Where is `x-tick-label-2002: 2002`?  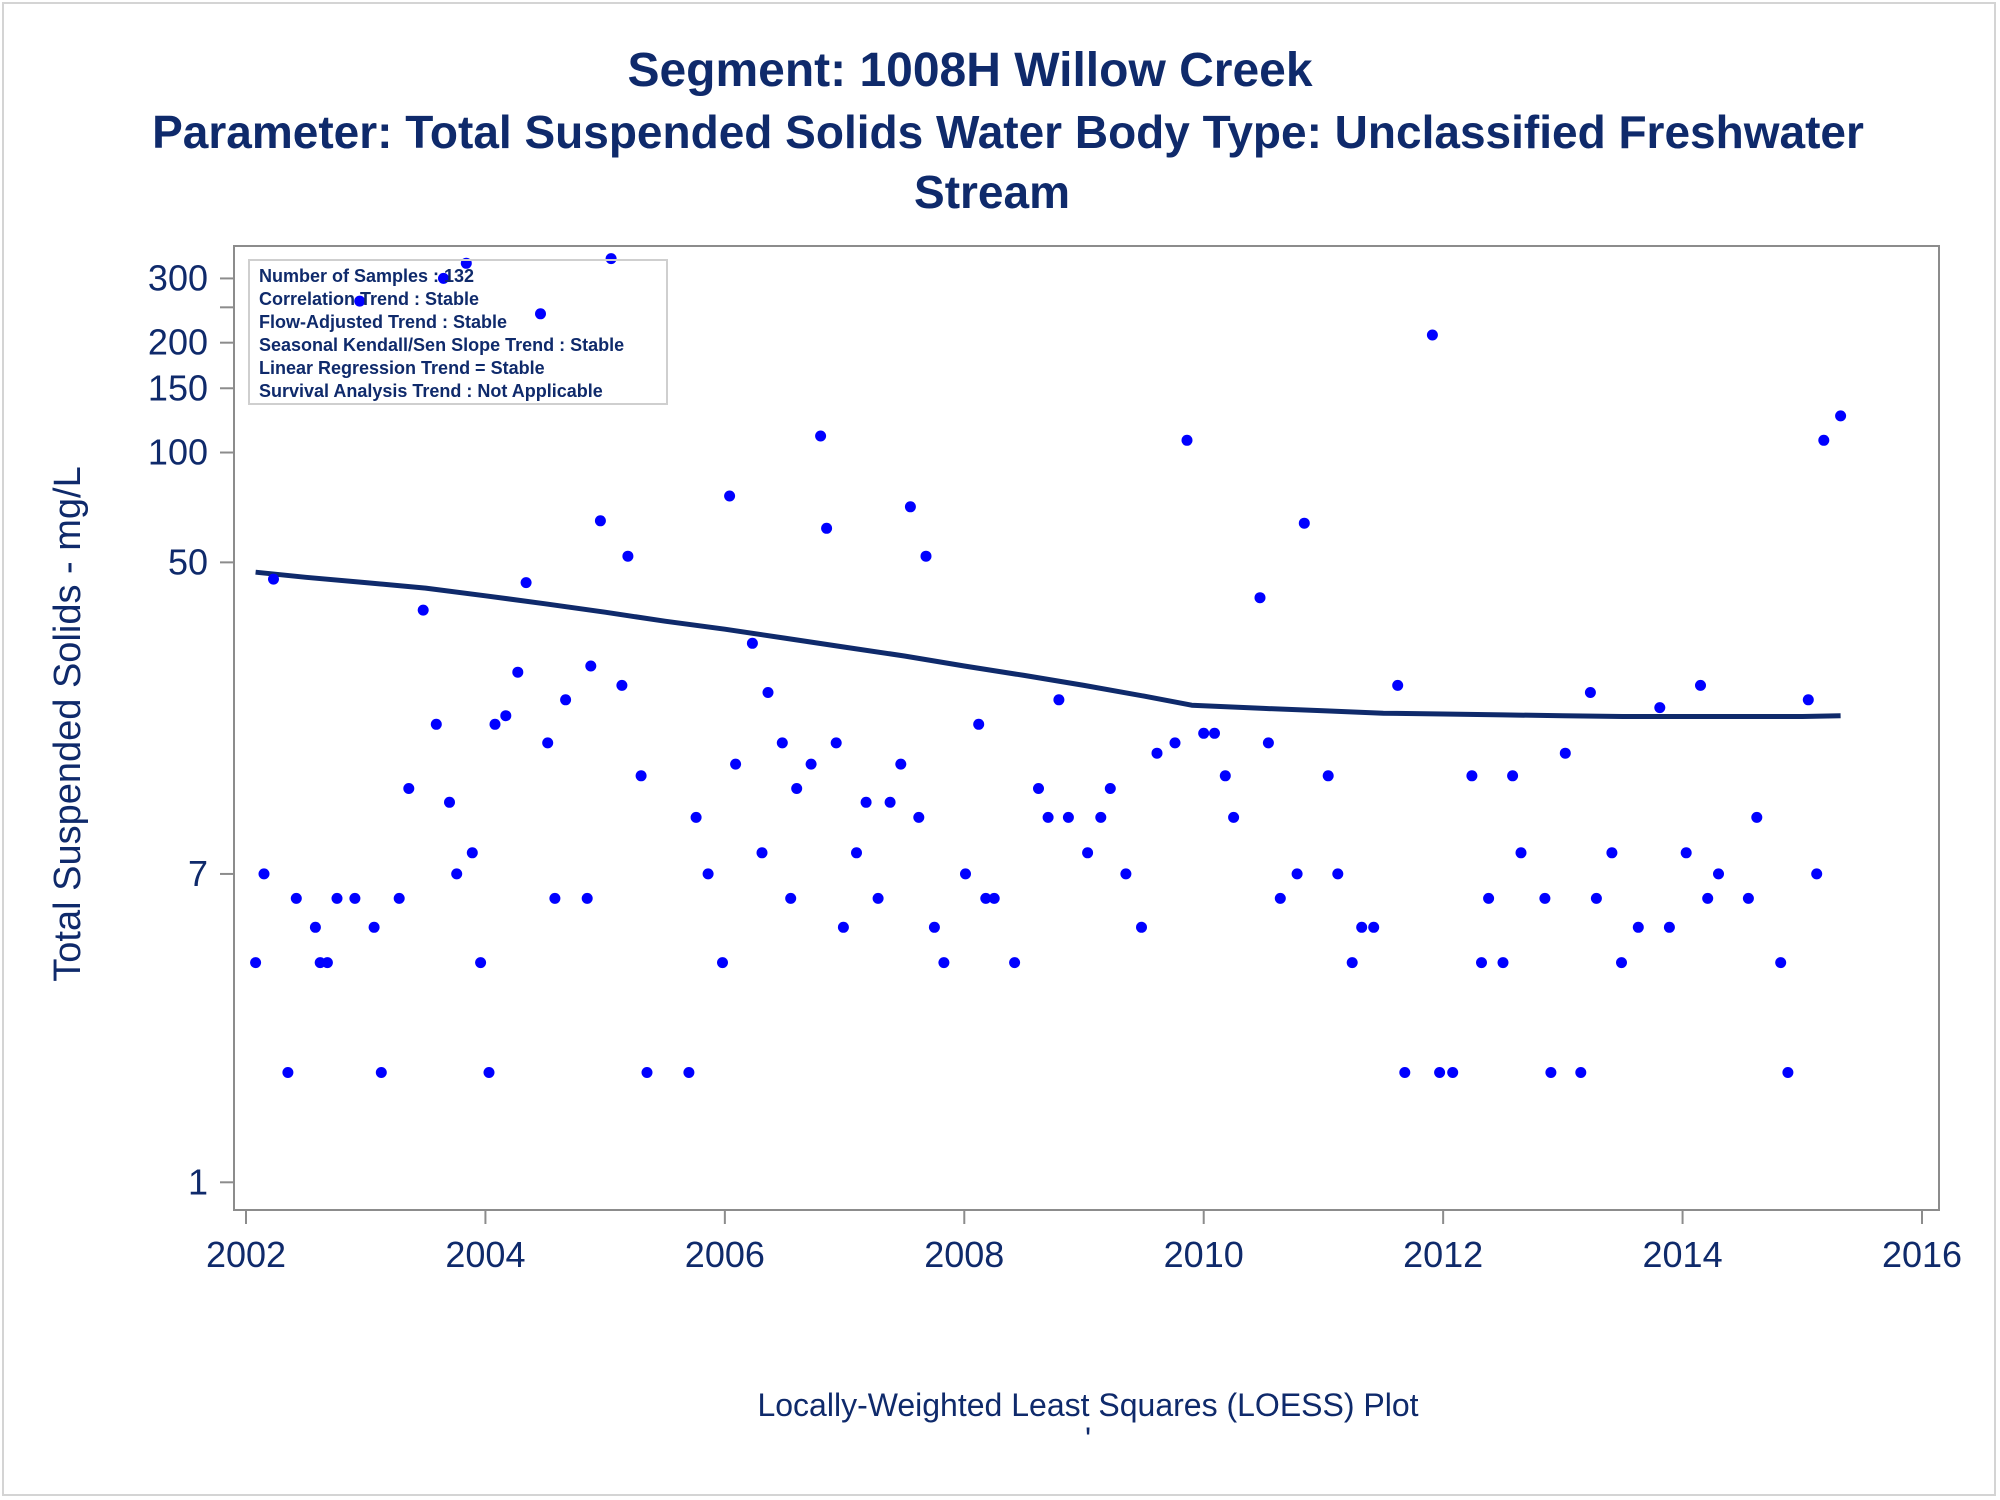 x-tick-label-2002: 2002 is located at coordinates (246, 1254).